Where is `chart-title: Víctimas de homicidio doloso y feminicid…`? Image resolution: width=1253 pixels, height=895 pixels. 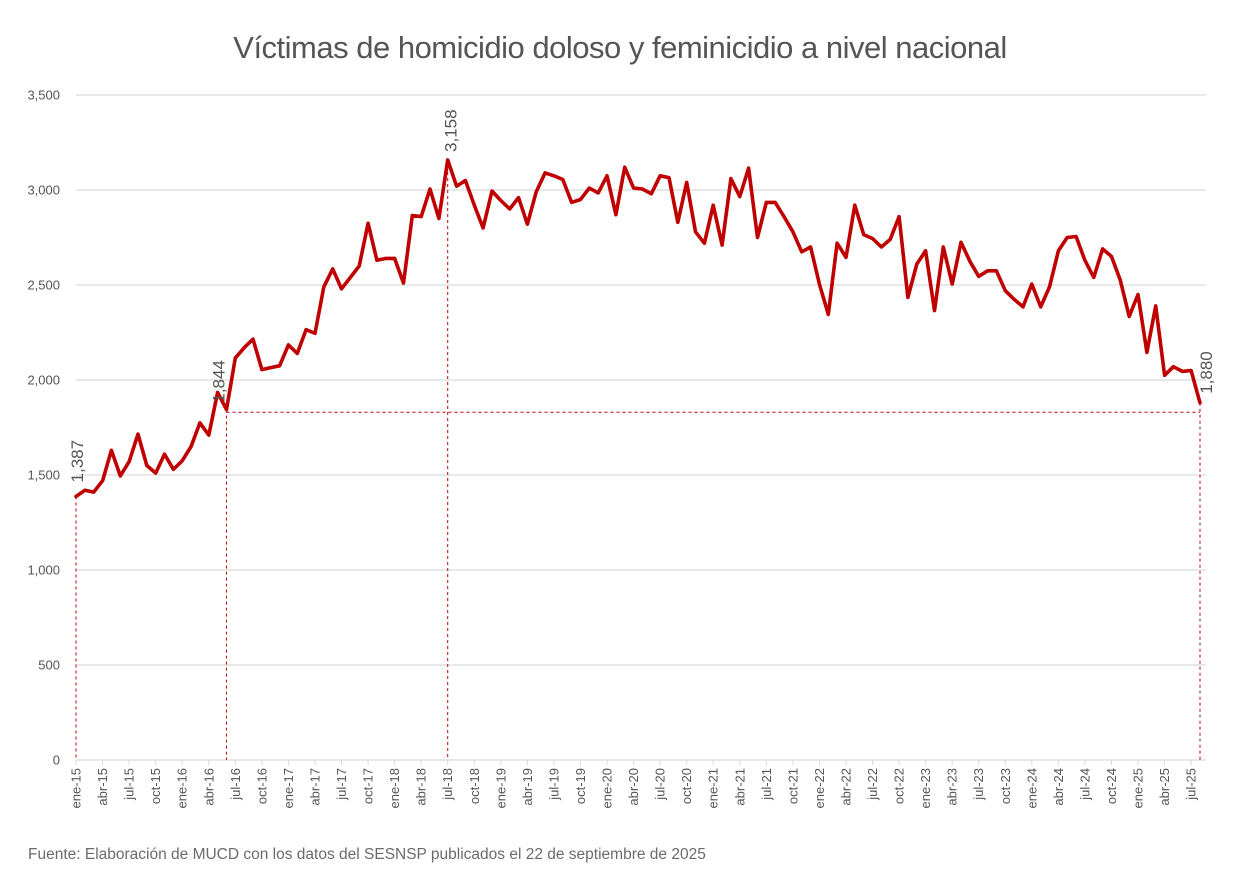 chart-title: Víctimas de homicidio doloso y feminicid… is located at coordinates (620, 47).